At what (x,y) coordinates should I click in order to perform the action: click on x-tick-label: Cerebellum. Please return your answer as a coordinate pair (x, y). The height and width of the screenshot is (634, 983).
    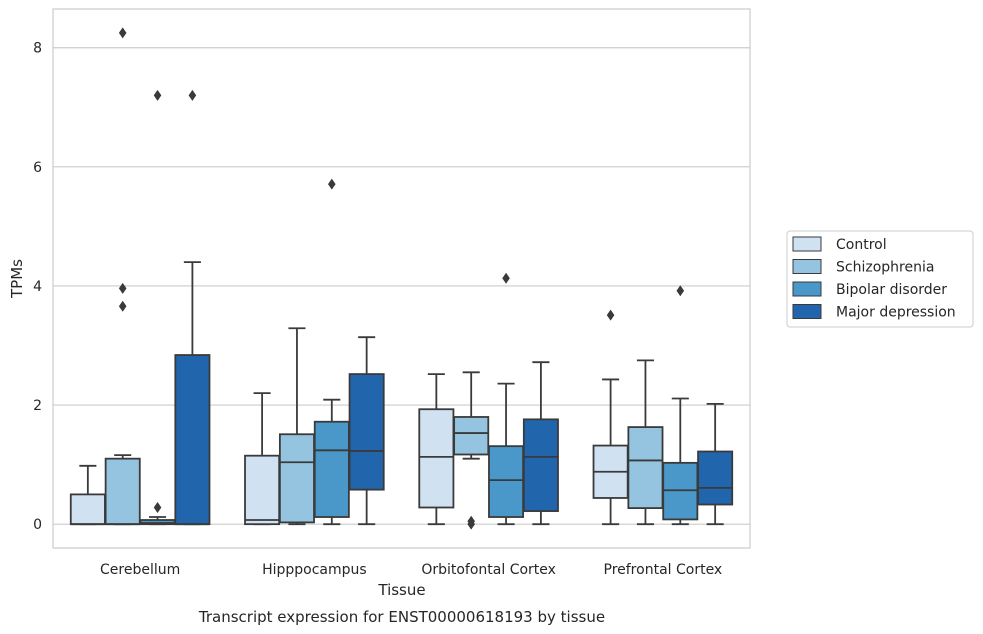
    Looking at the image, I should click on (140, 570).